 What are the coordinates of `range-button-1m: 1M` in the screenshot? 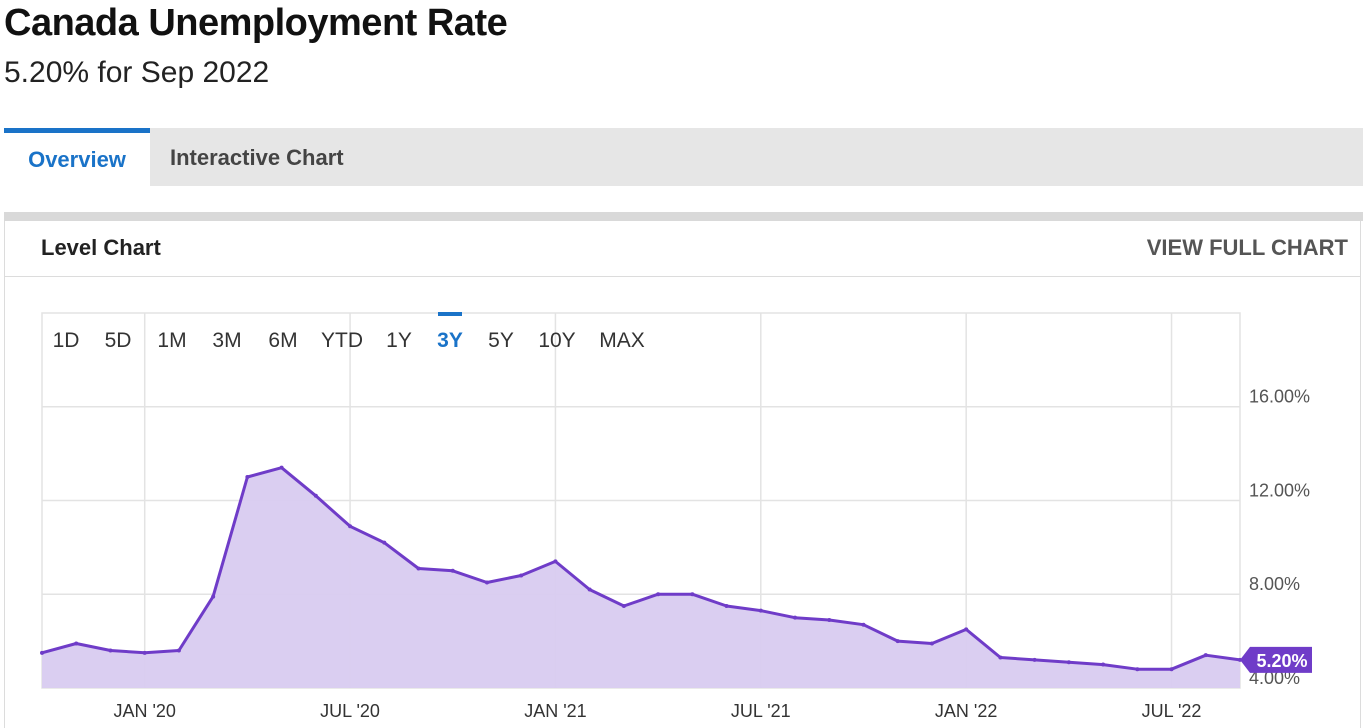 It's located at (171, 340).